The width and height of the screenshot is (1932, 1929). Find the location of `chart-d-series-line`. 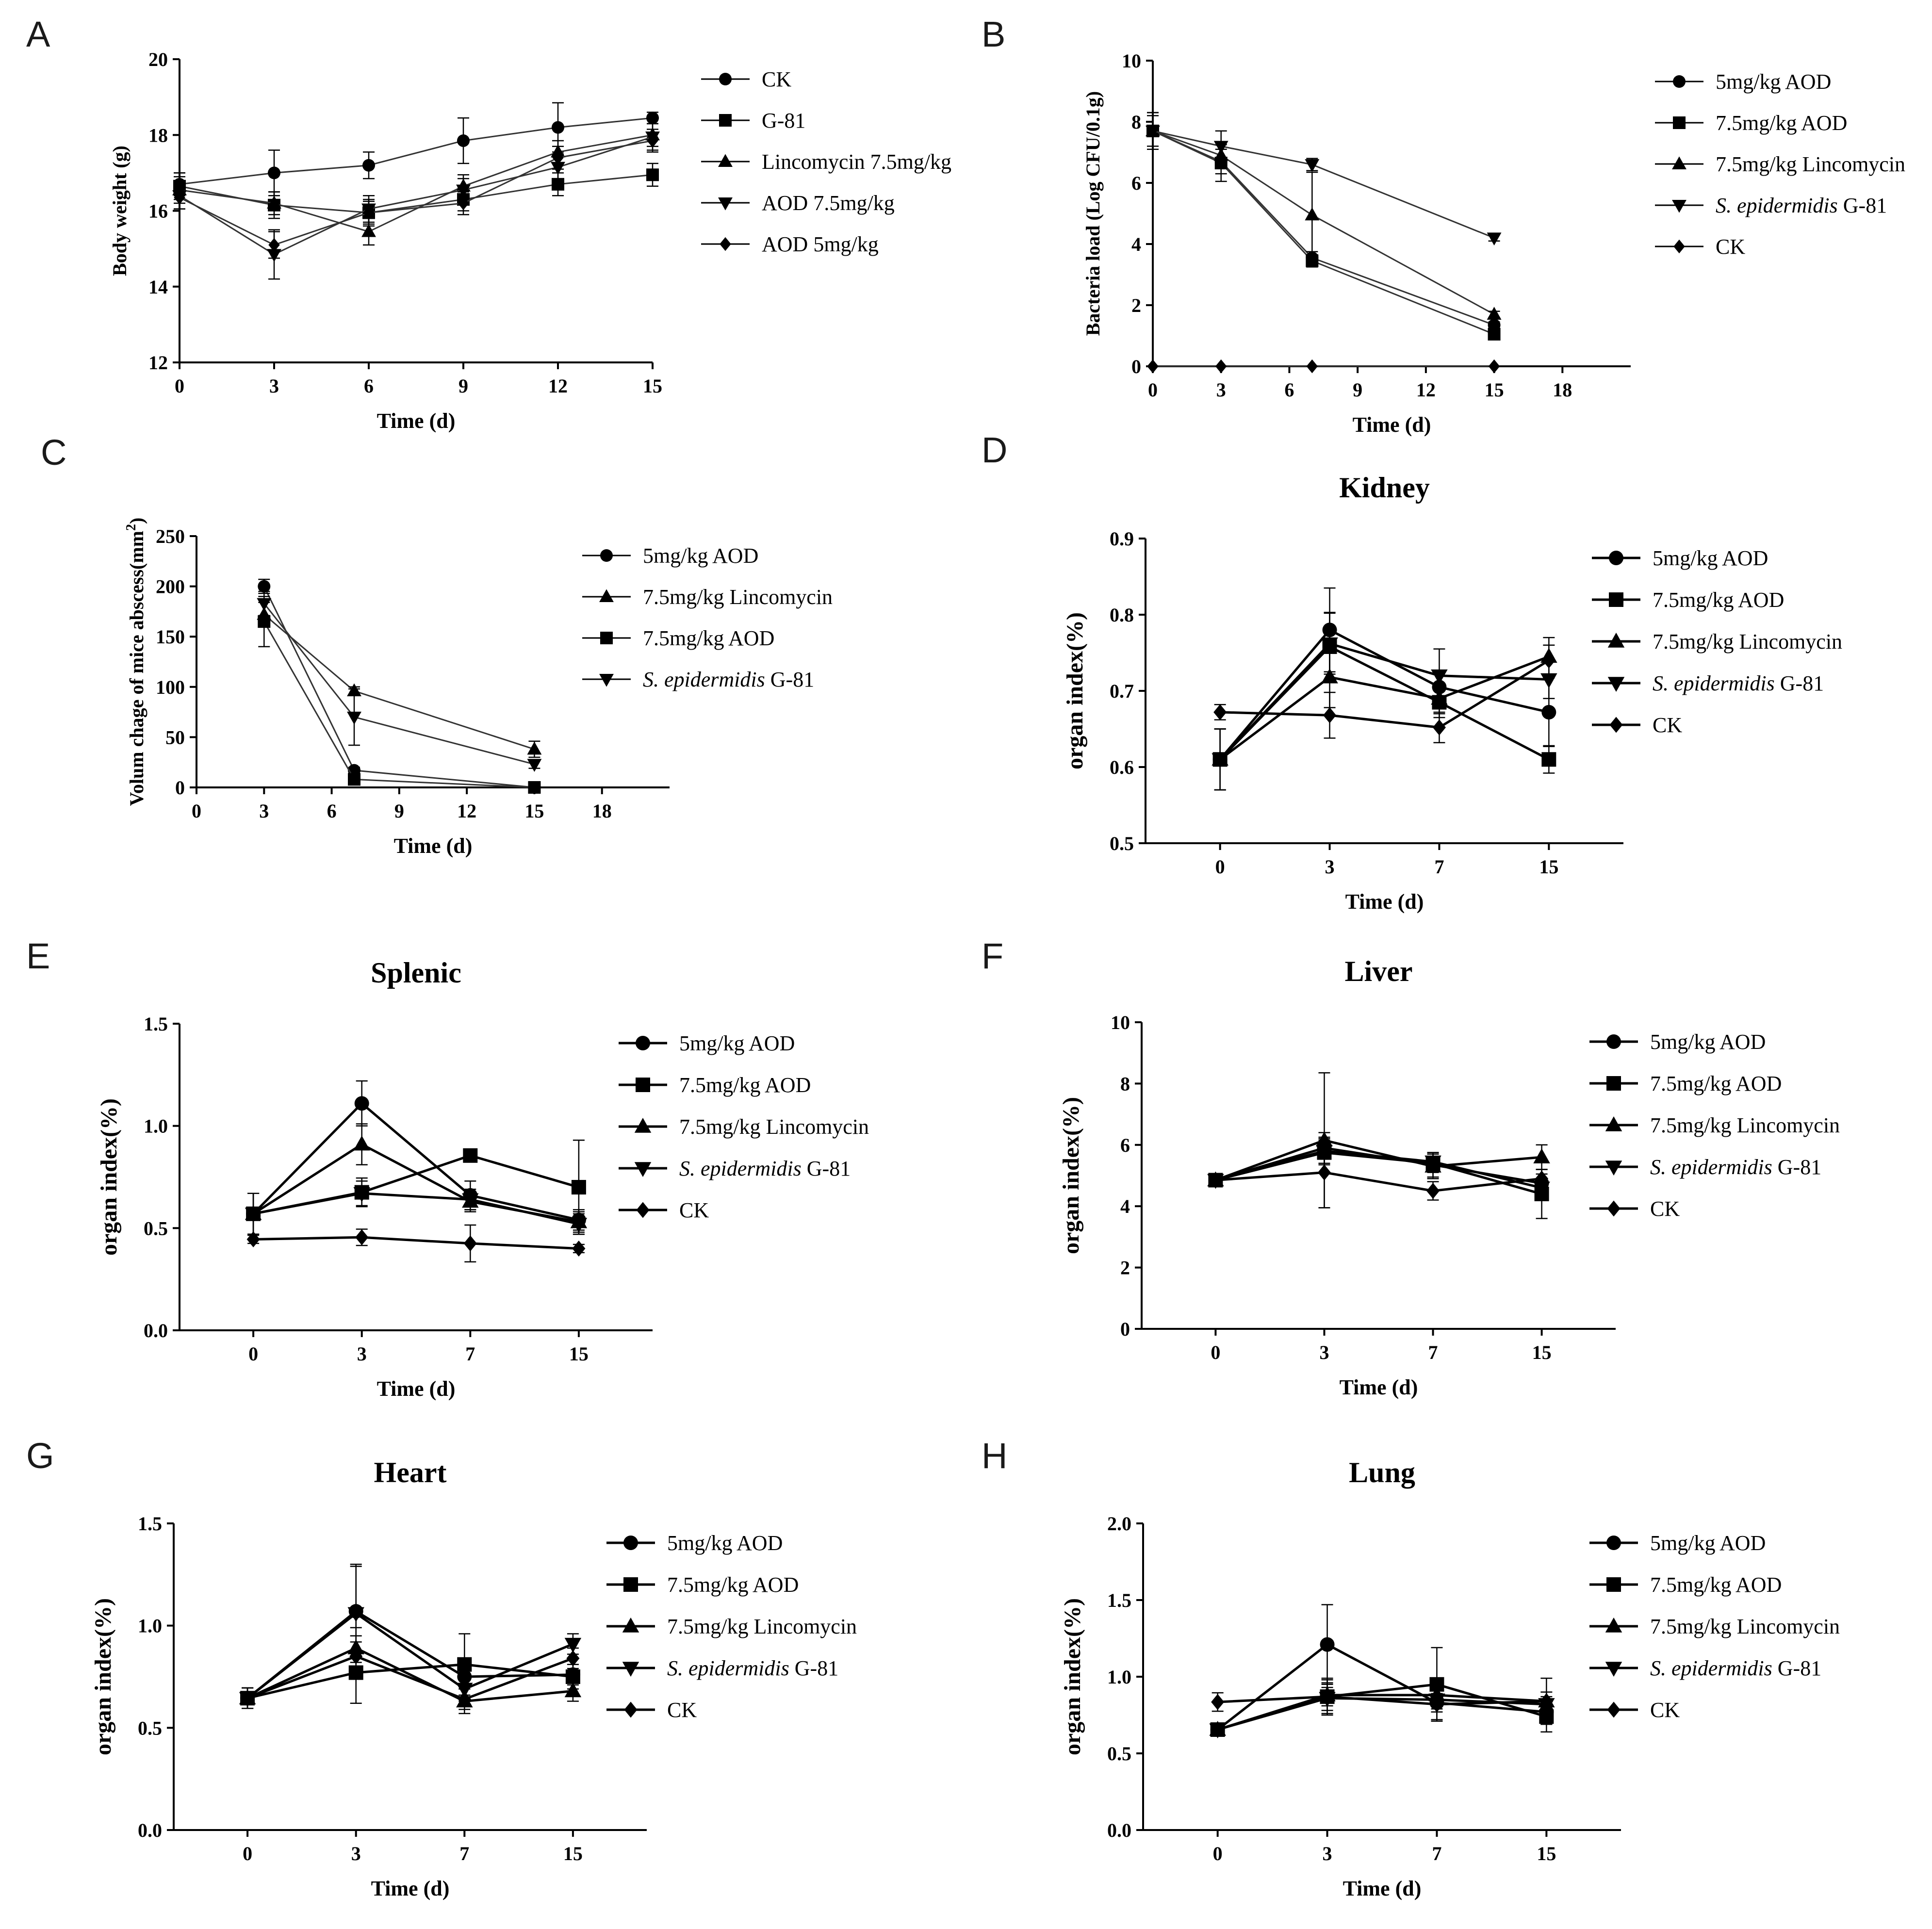

chart-d-series-line is located at coordinates (1384, 694).